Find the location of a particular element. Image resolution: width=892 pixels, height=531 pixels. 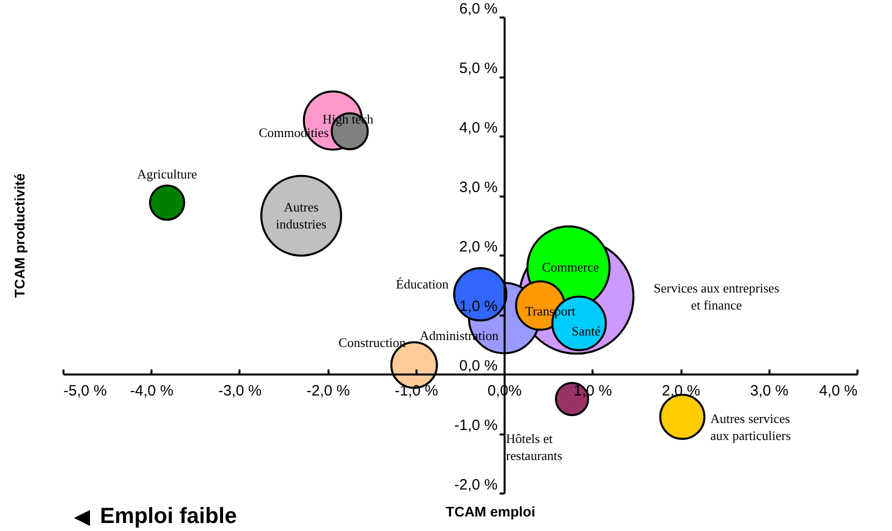

series-label: Services aux entreprises et finance is located at coordinates (717, 296).